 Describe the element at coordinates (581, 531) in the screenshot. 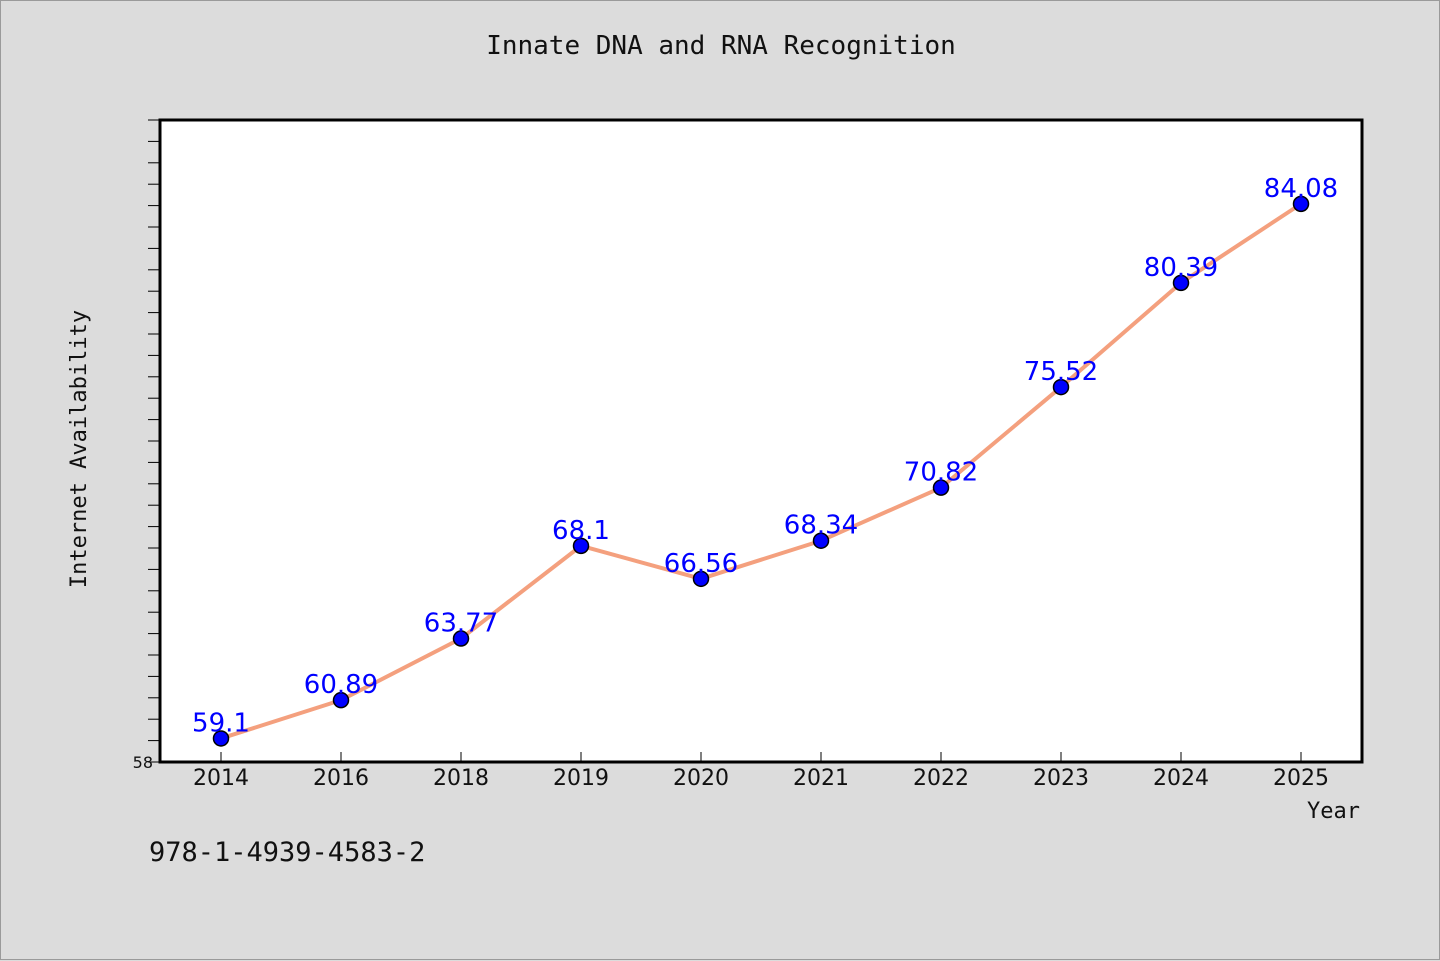

I see `data-label: 68.1` at that location.